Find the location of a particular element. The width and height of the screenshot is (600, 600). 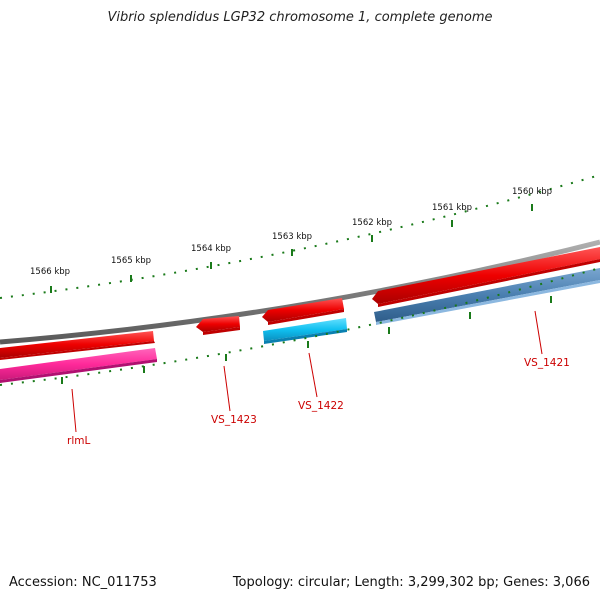

gene-rlmL-cog is located at coordinates (78, 364).